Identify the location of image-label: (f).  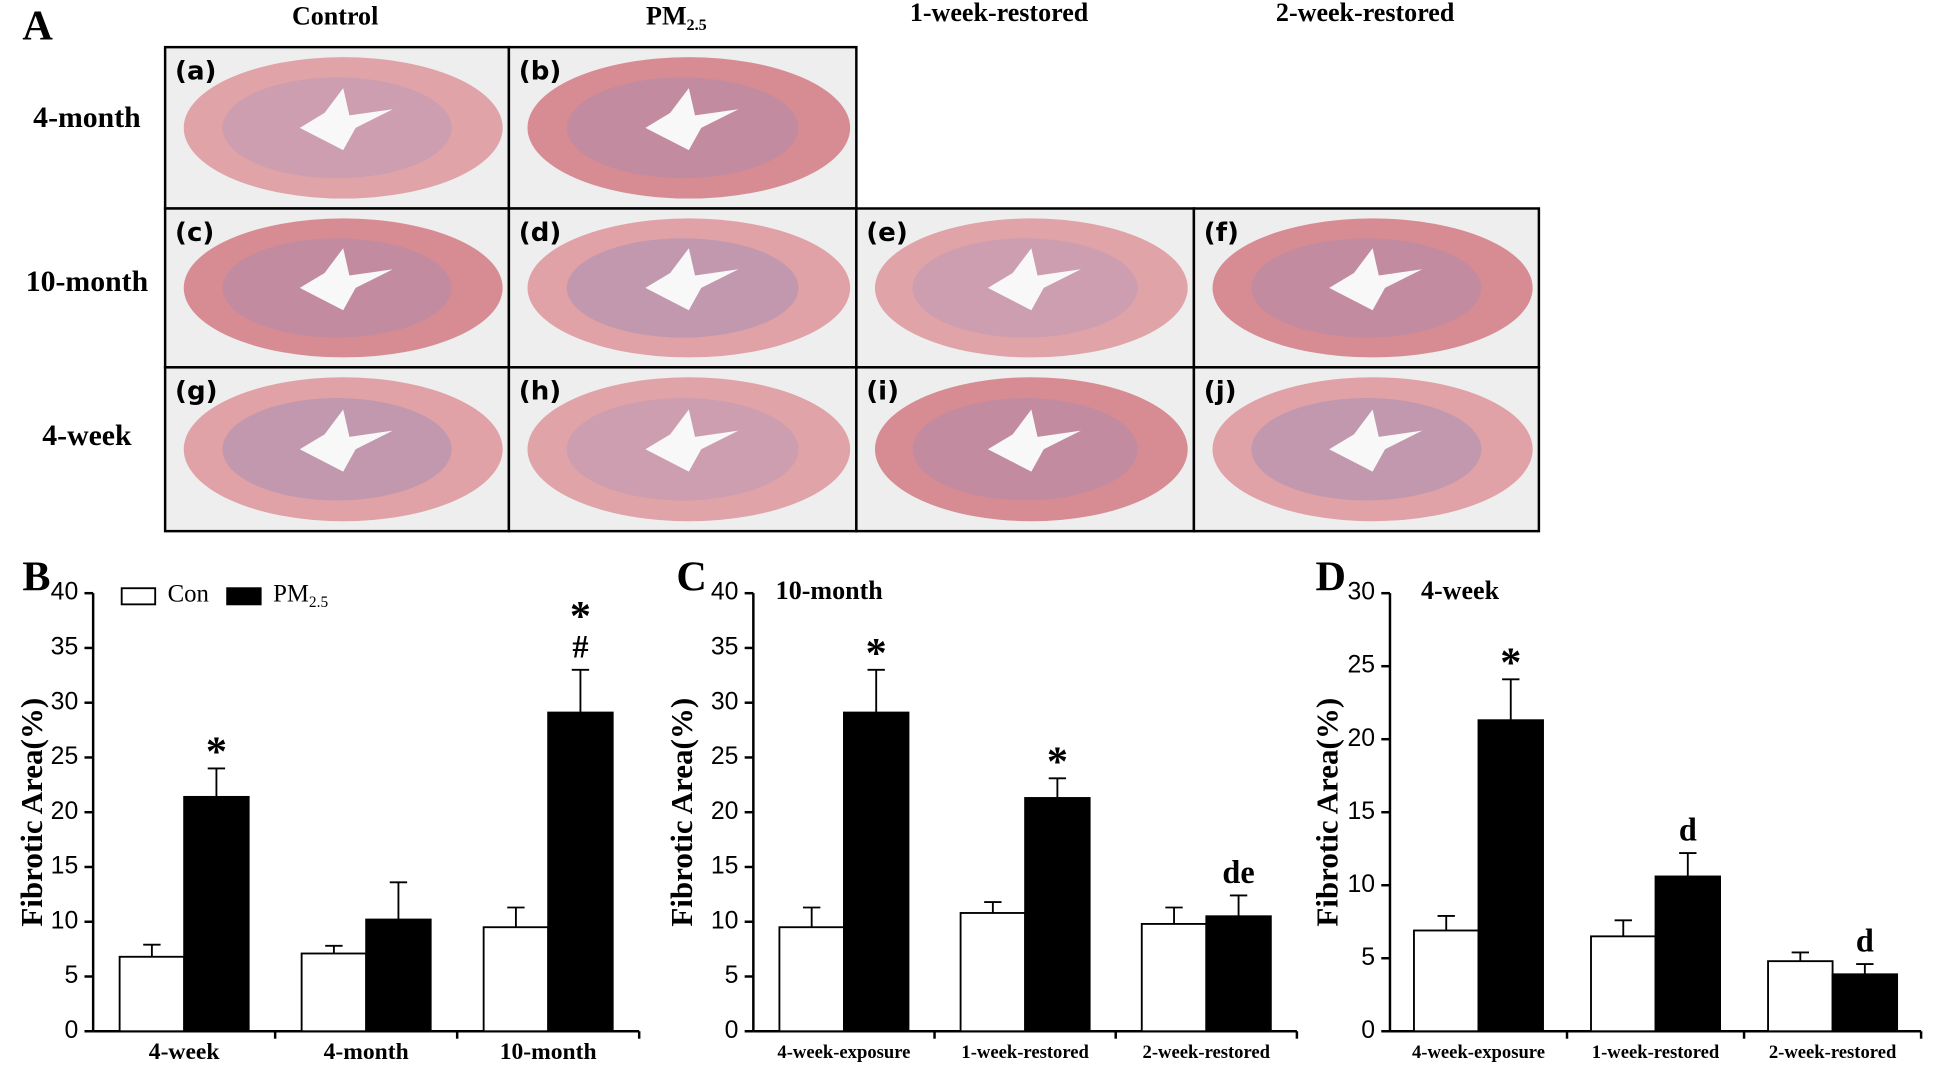
(1221, 233).